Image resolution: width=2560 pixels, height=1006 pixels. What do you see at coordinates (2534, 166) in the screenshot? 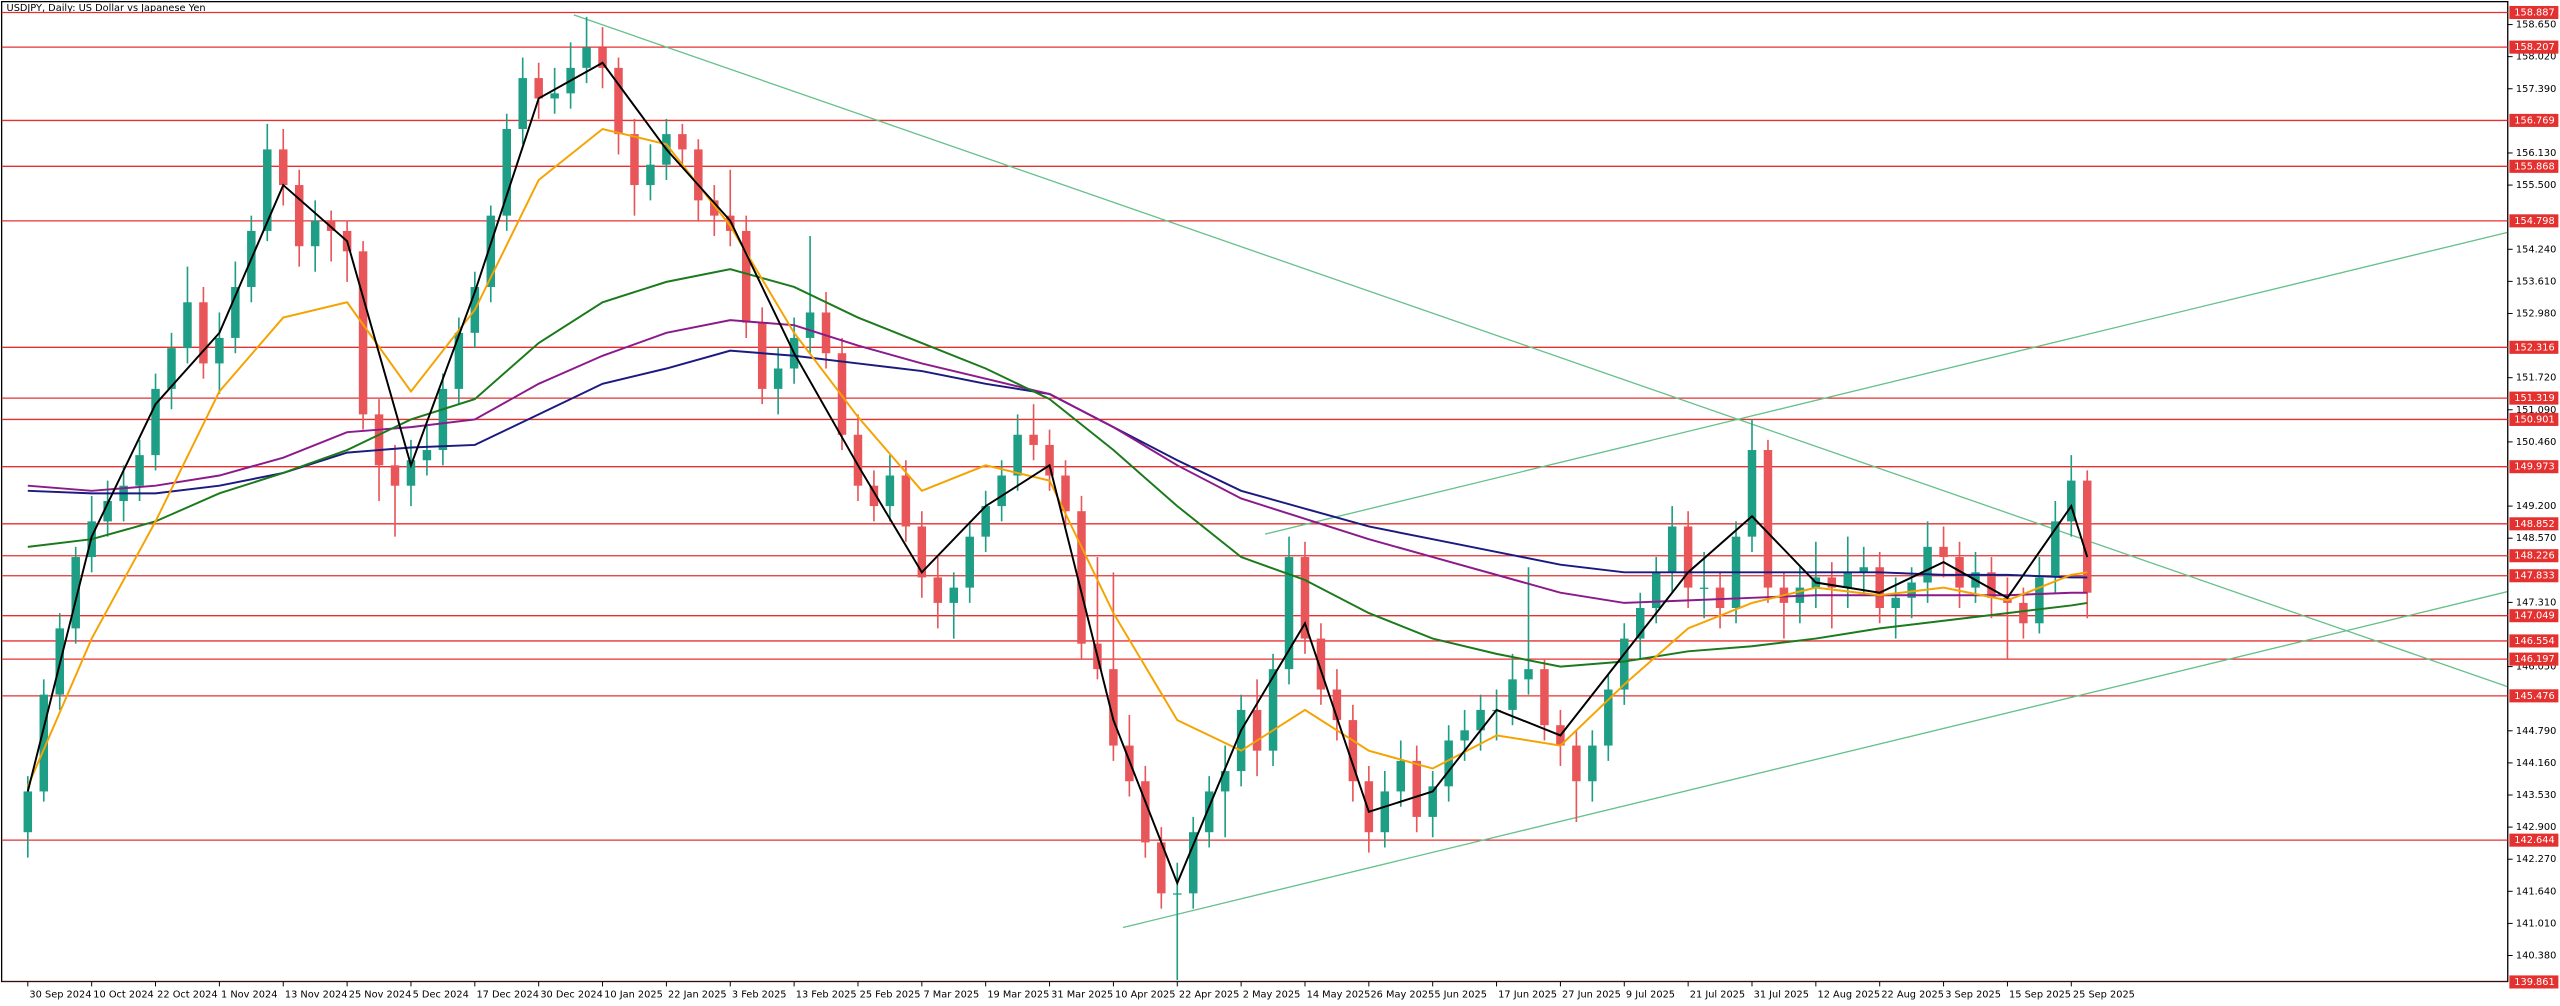
I see `level-label: 155.868` at bounding box center [2534, 166].